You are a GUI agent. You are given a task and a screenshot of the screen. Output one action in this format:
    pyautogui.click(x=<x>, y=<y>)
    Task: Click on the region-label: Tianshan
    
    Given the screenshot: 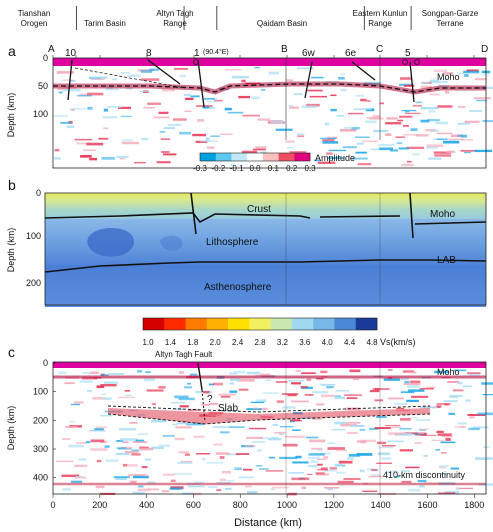 What is the action you would take?
    pyautogui.click(x=34, y=13)
    